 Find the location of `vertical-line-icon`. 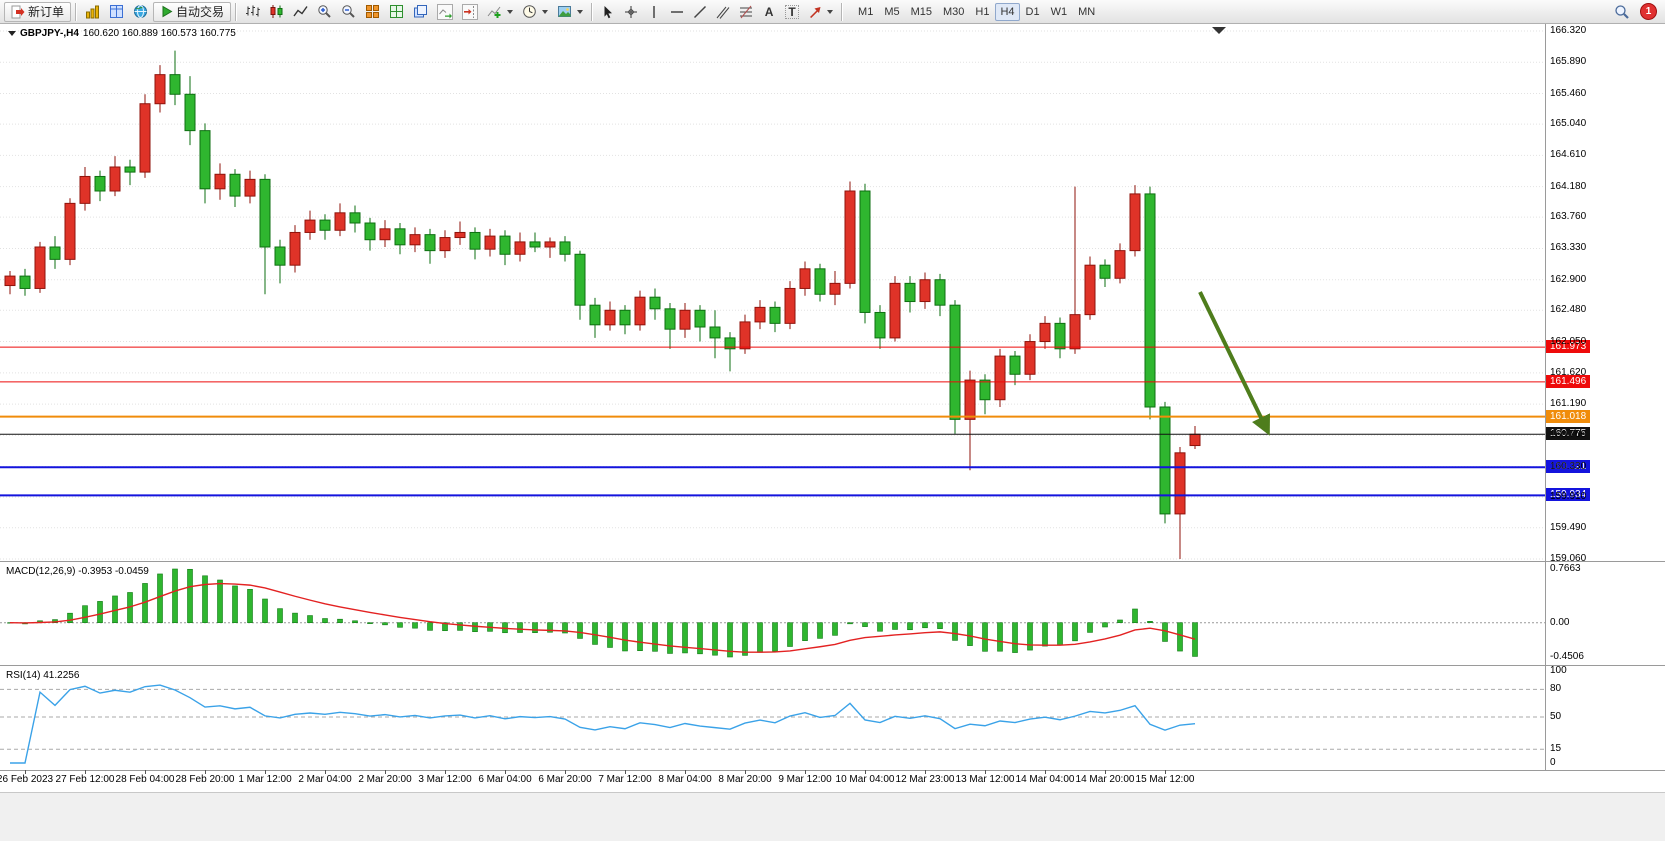

vertical-line-icon is located at coordinates (654, 12).